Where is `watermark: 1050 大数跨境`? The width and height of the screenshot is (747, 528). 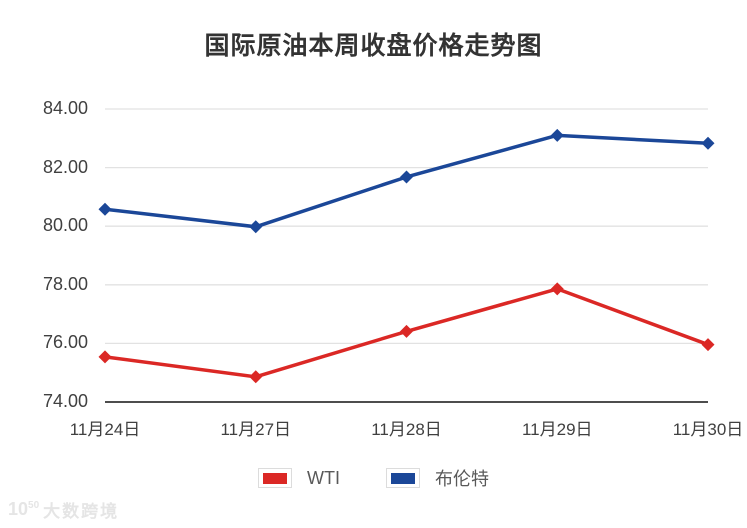
watermark: 1050 大数跨境 is located at coordinates (63, 509).